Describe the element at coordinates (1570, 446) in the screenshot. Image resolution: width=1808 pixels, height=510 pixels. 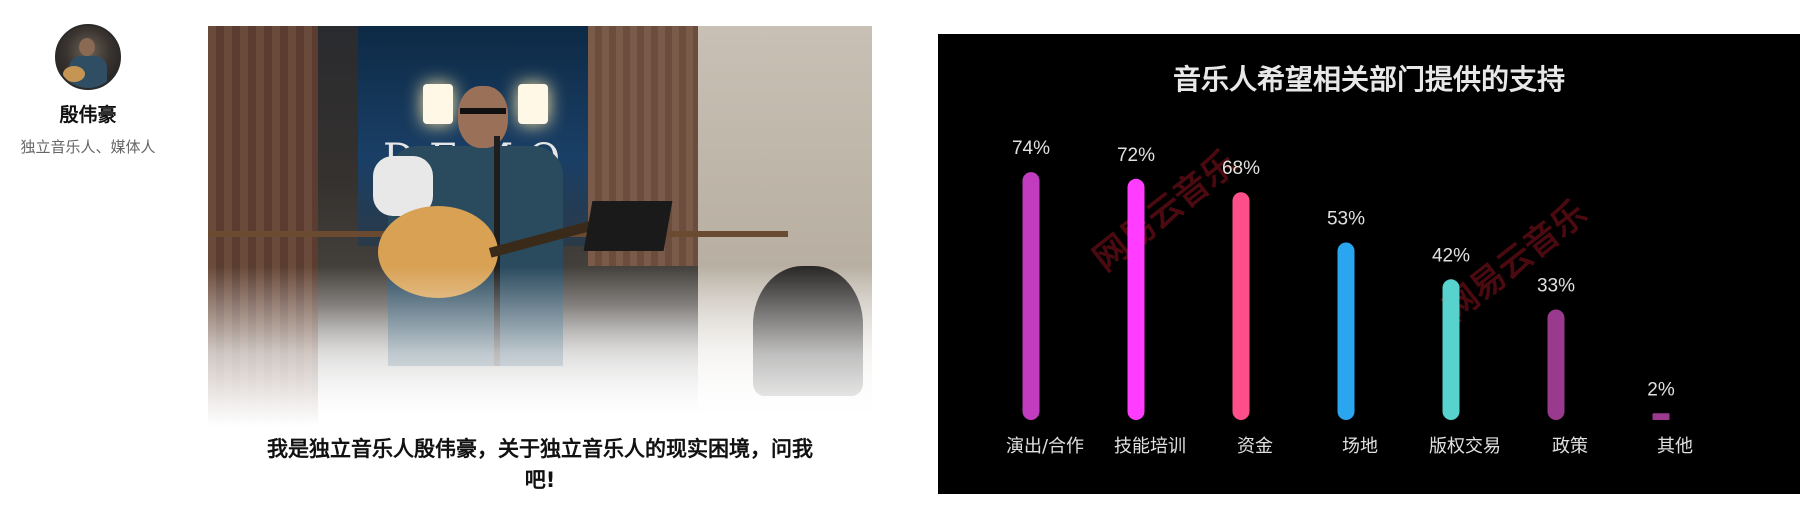
I see `chart-category-label: 政策` at that location.